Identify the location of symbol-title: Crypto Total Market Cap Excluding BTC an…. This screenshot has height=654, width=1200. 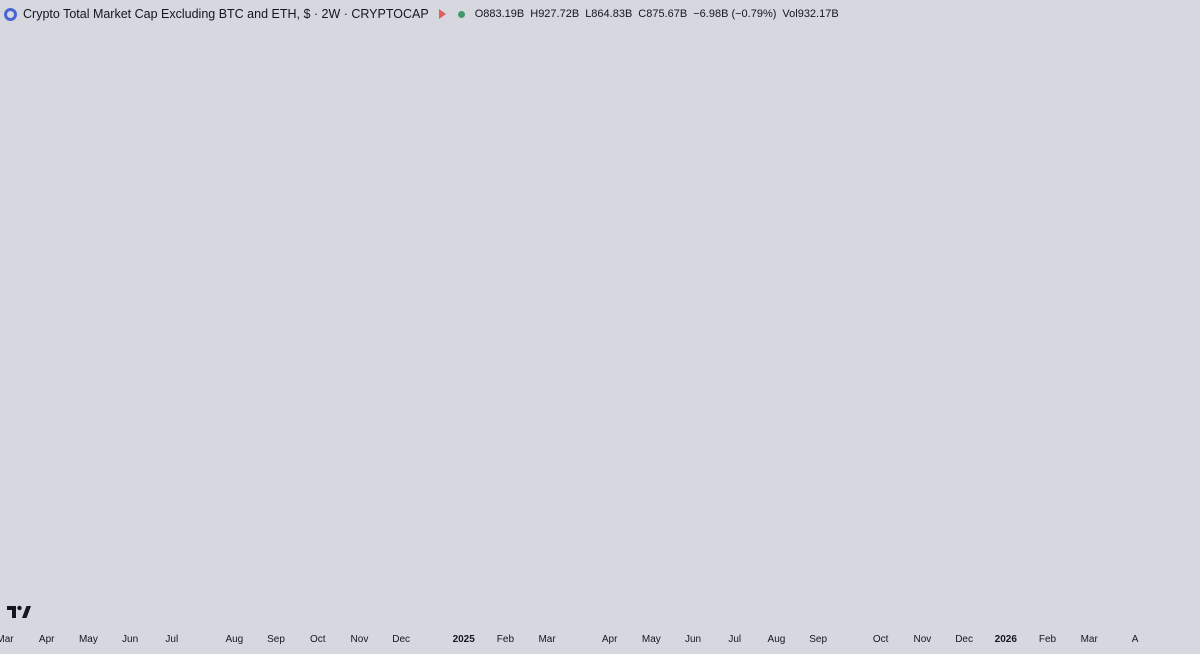
(226, 14).